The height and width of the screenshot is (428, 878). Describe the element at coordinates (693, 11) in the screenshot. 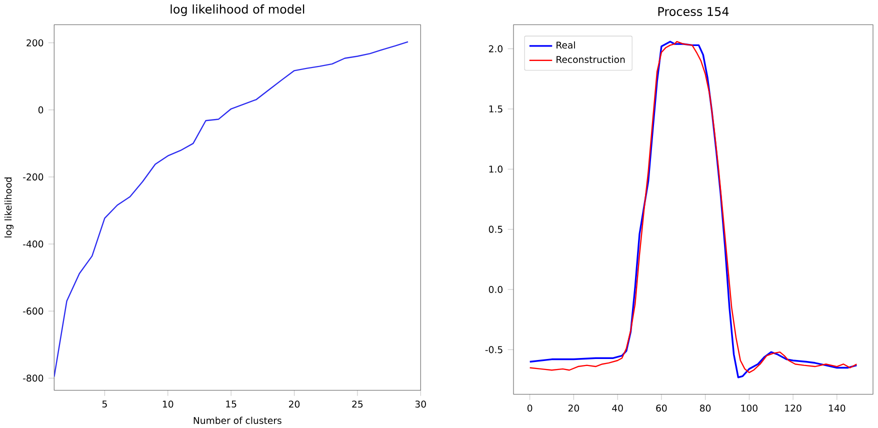

I see `chart-title: Process 154` at that location.